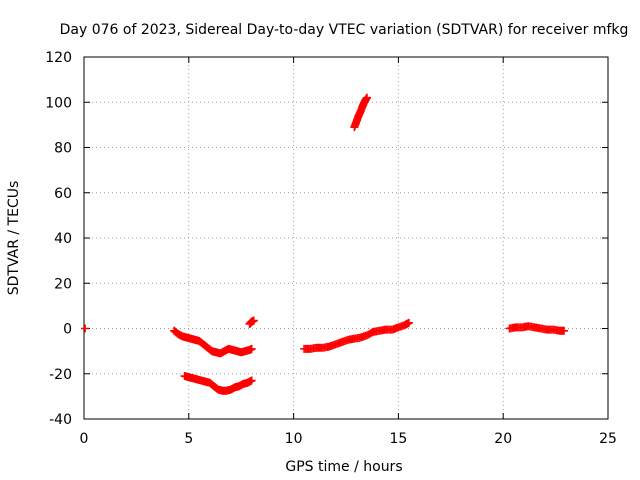 This screenshot has width=640, height=480. I want to click on series-arc-evening, so click(536, 328).